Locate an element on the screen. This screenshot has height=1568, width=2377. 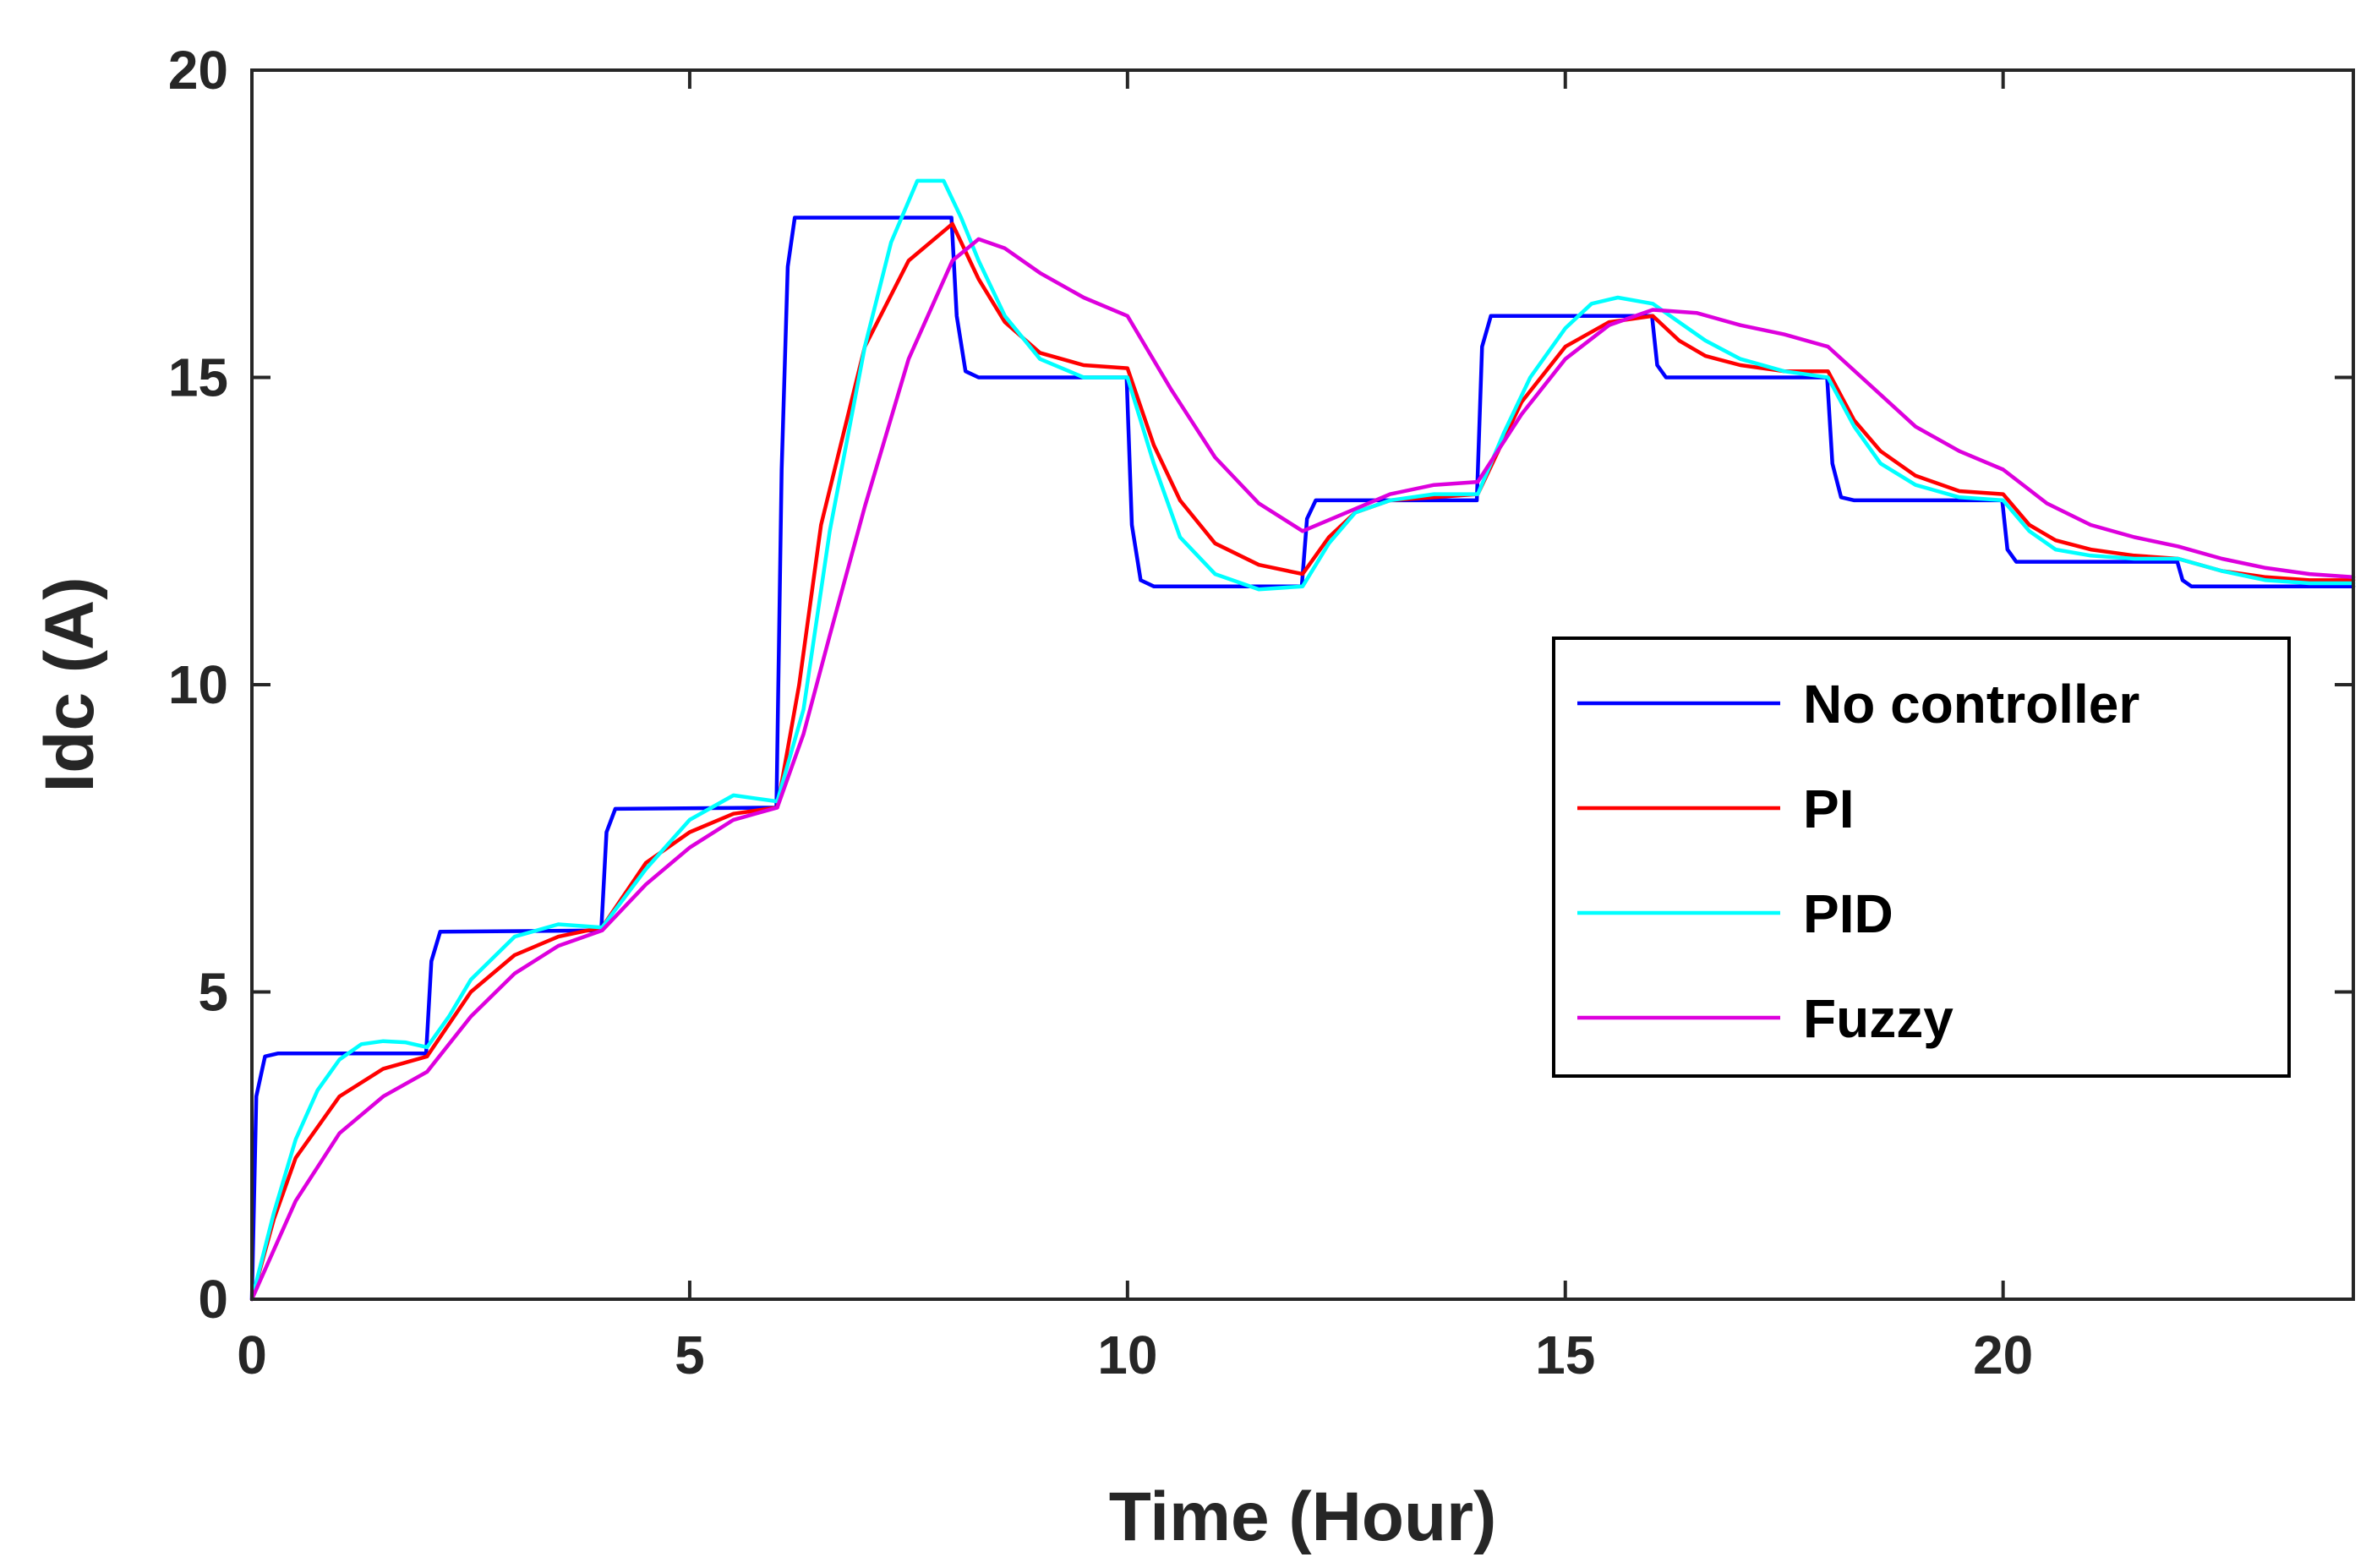
x-axis-title: Time (Hour) is located at coordinates (1303, 1516).